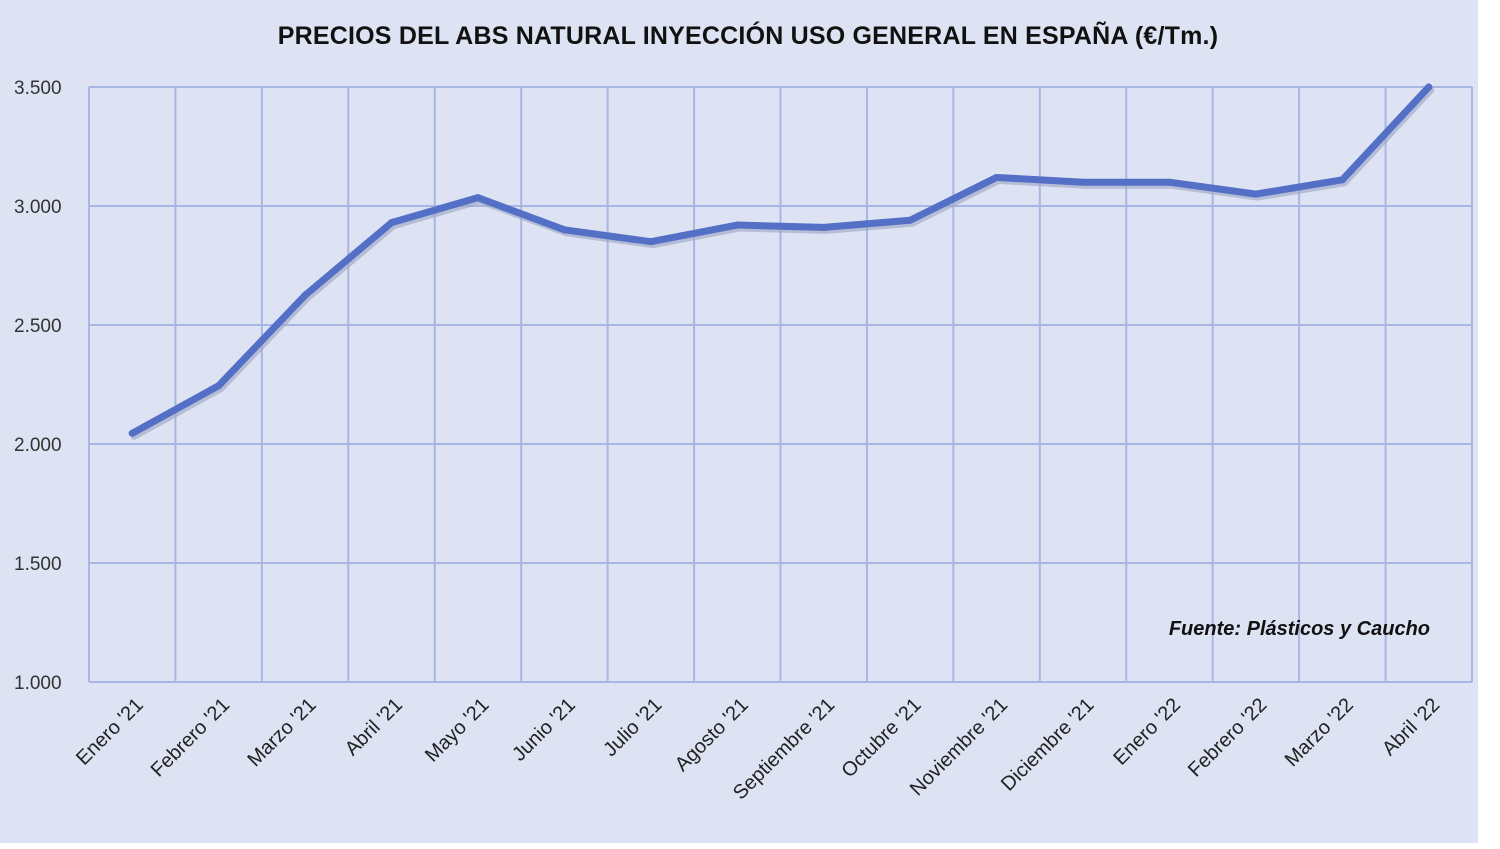 This screenshot has width=1500, height=849. What do you see at coordinates (1319, 732) in the screenshot?
I see `x-tick-label: Marzo '22` at bounding box center [1319, 732].